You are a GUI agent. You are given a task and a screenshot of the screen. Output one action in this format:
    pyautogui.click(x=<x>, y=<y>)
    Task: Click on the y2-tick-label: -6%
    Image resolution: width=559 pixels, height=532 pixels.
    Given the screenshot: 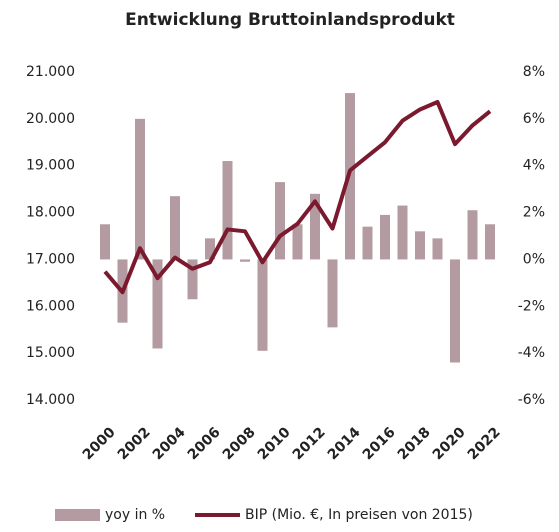 What is the action you would take?
    pyautogui.click(x=531, y=400)
    